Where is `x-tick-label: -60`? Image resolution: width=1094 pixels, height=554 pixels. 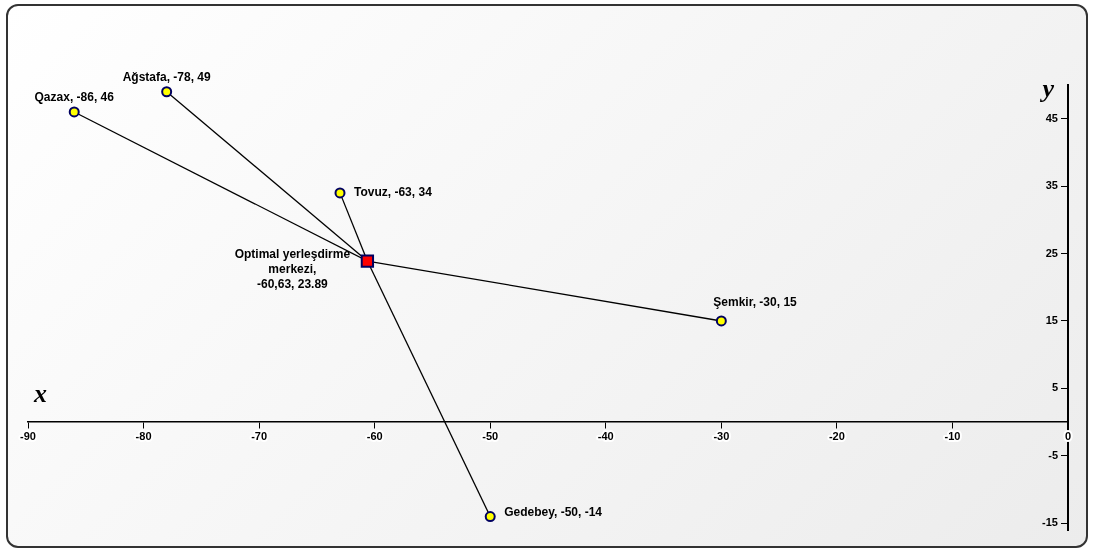
x-tick-label: -60 is located at coordinates (374, 435).